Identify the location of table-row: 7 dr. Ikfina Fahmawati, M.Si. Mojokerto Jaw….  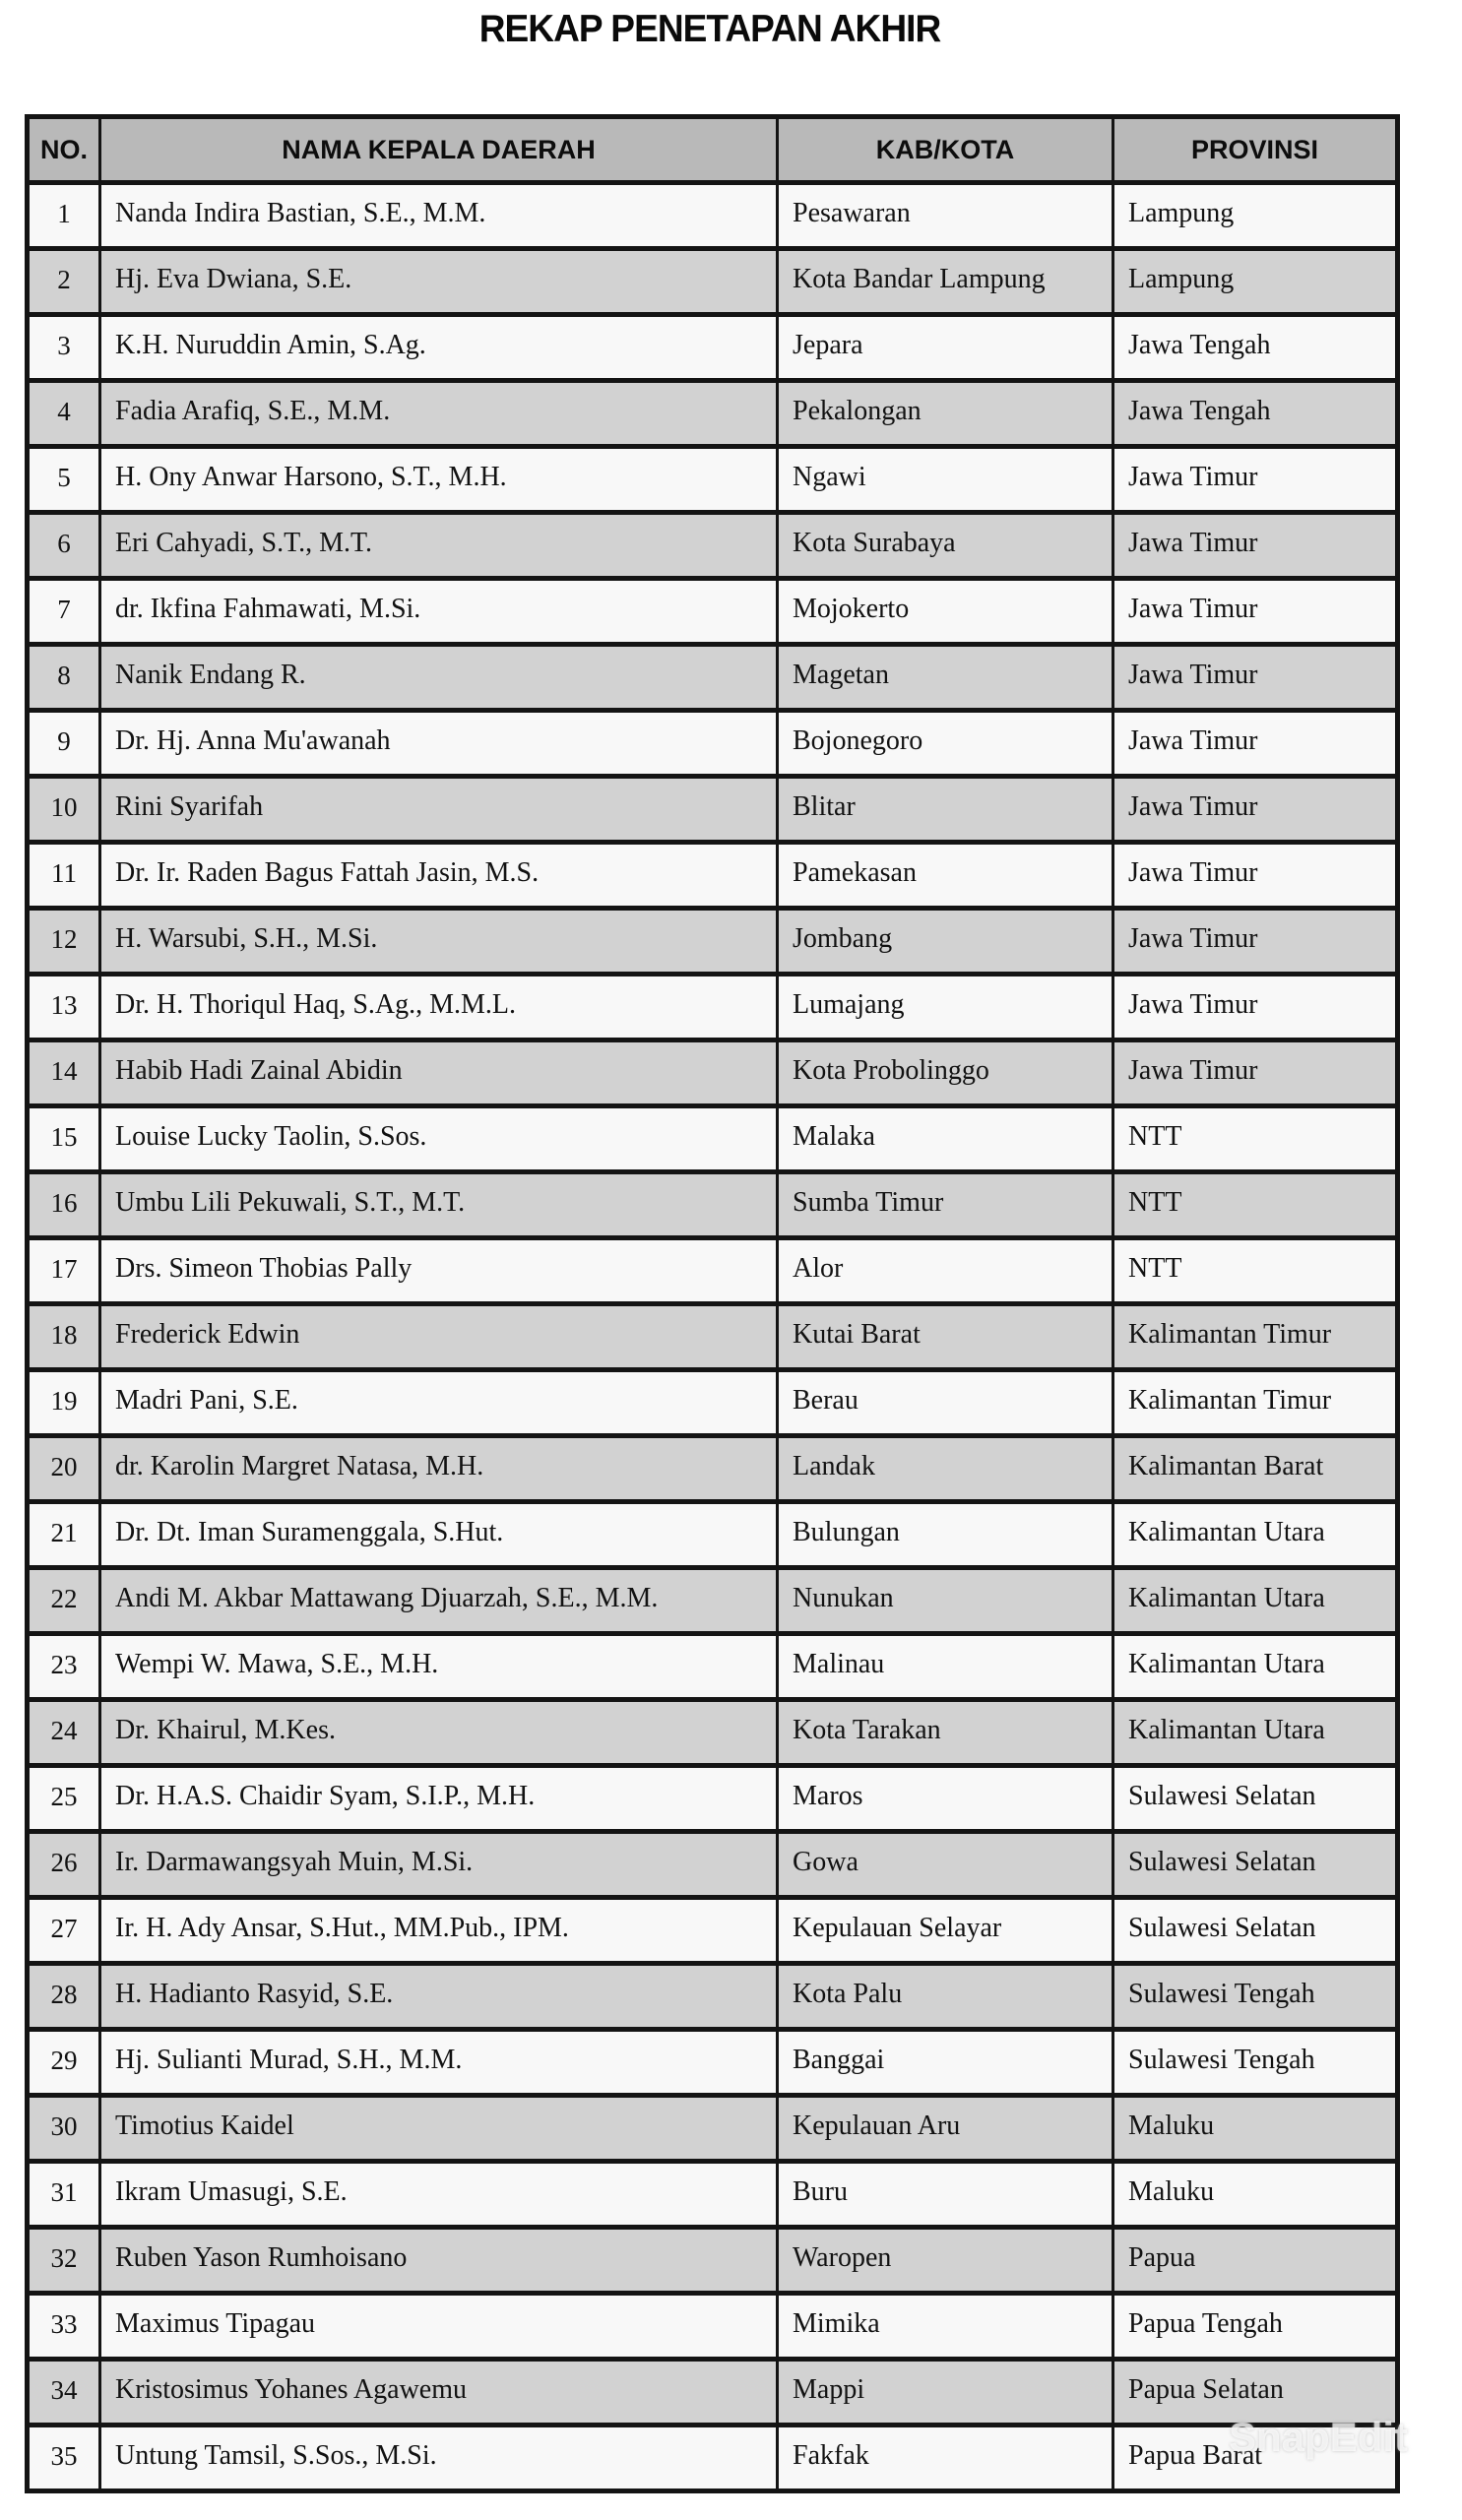
(712, 612).